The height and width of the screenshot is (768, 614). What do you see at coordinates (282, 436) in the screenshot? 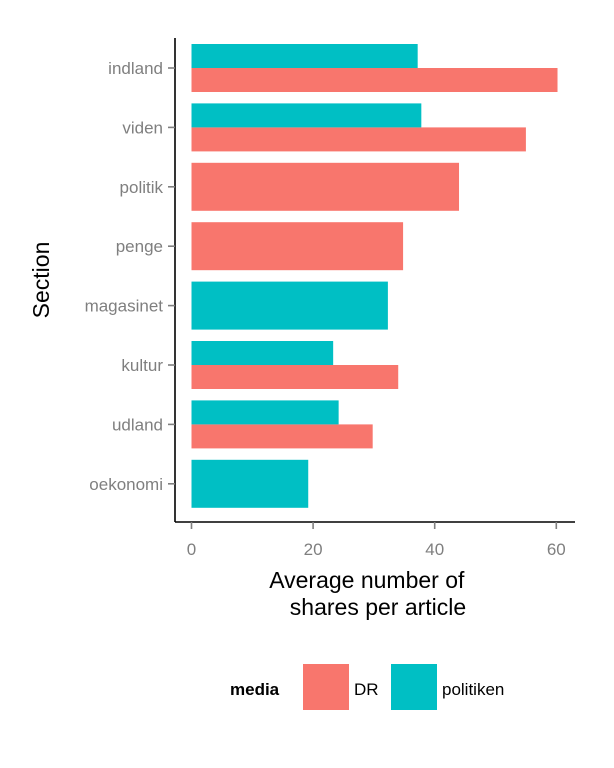
I see `bar-udland-dr` at bounding box center [282, 436].